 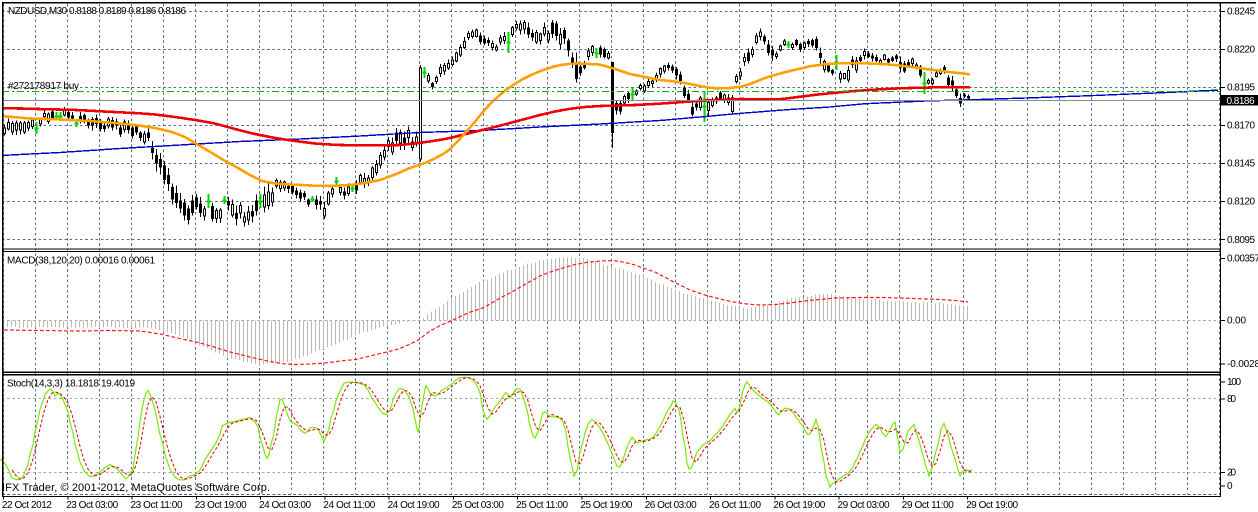 What do you see at coordinates (157, 505) in the screenshot?
I see `svg-text: 23 Oct 11:00` at bounding box center [157, 505].